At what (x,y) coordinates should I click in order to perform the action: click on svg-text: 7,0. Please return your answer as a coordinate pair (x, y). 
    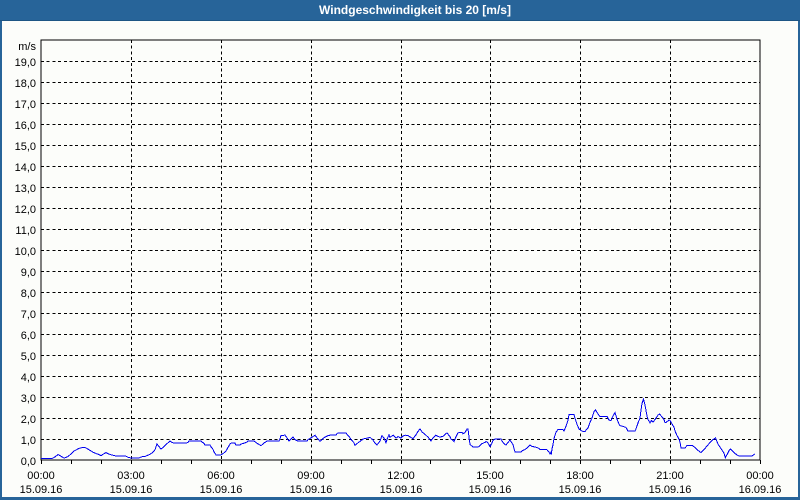
    Looking at the image, I should click on (28, 315).